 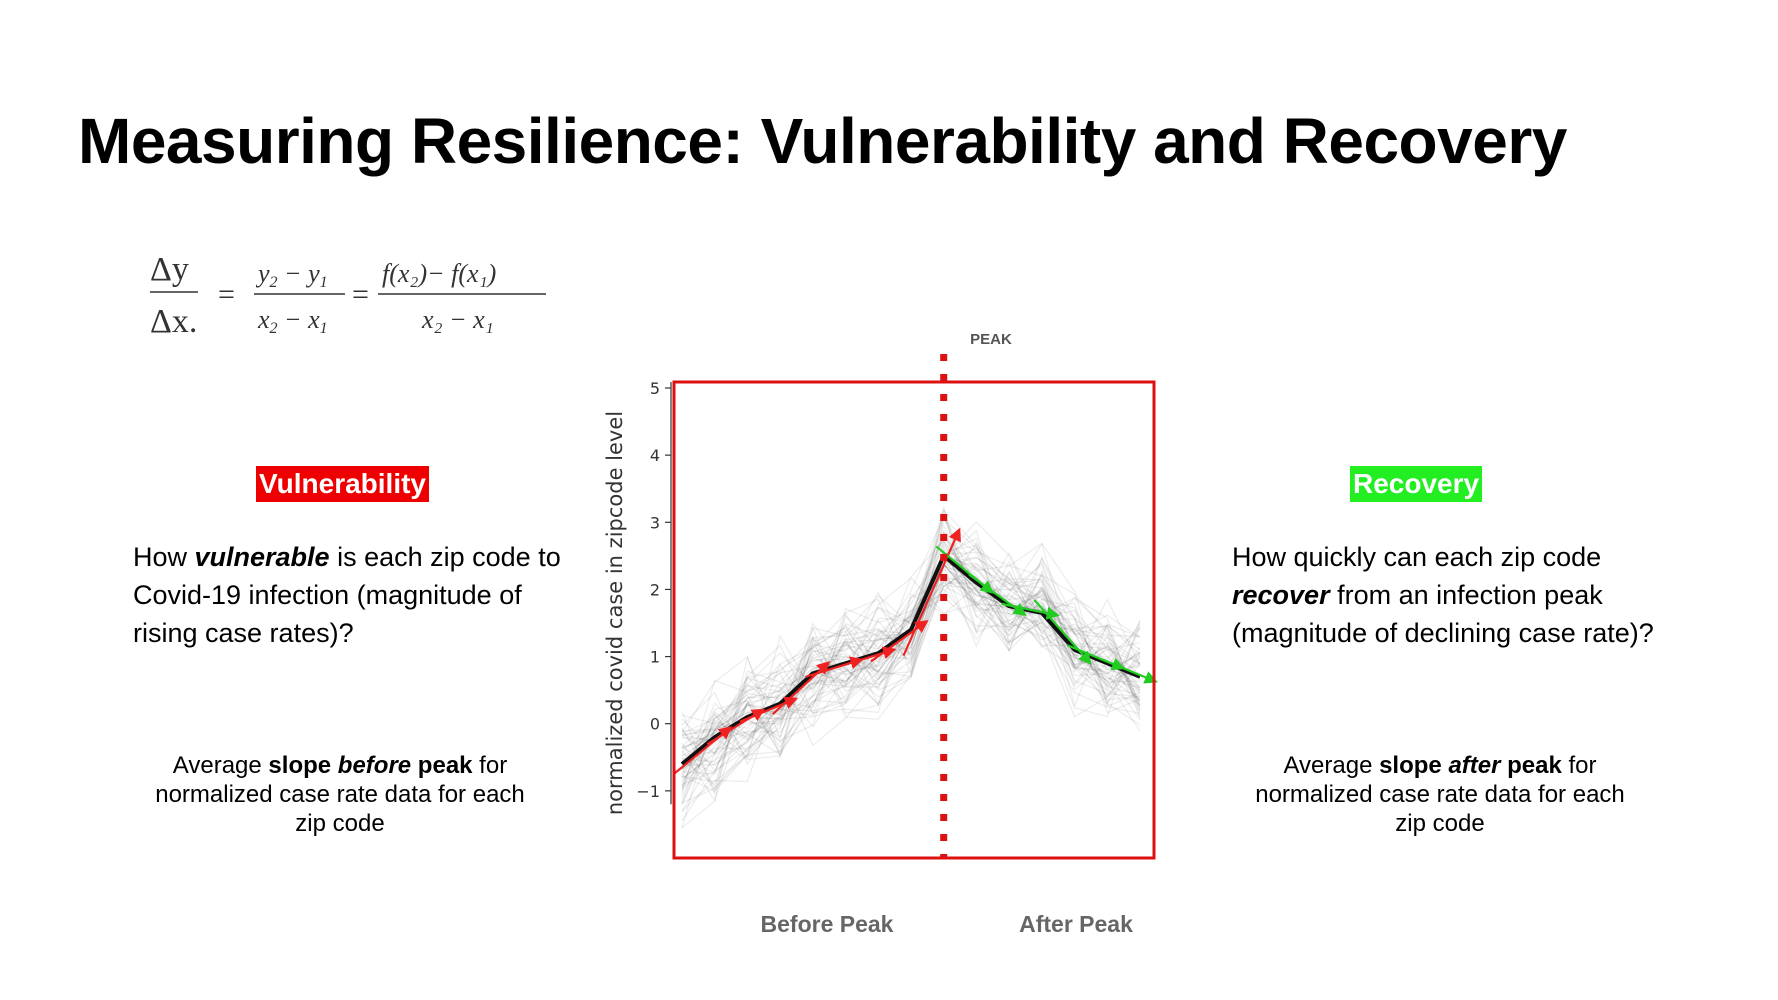 I want to click on y-axis-label: normalized covid case in zipcode level, so click(x=615, y=613).